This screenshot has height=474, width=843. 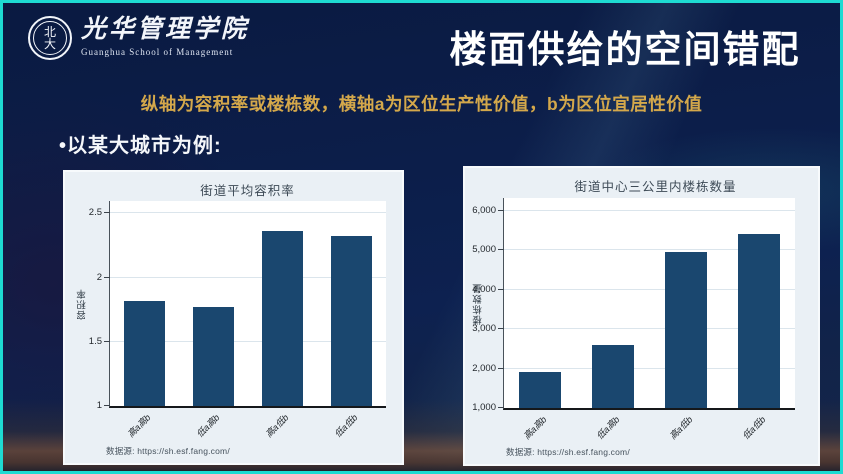 What do you see at coordinates (140, 146) in the screenshot?
I see `bullet-example-city: •以某大城市为例:` at bounding box center [140, 146].